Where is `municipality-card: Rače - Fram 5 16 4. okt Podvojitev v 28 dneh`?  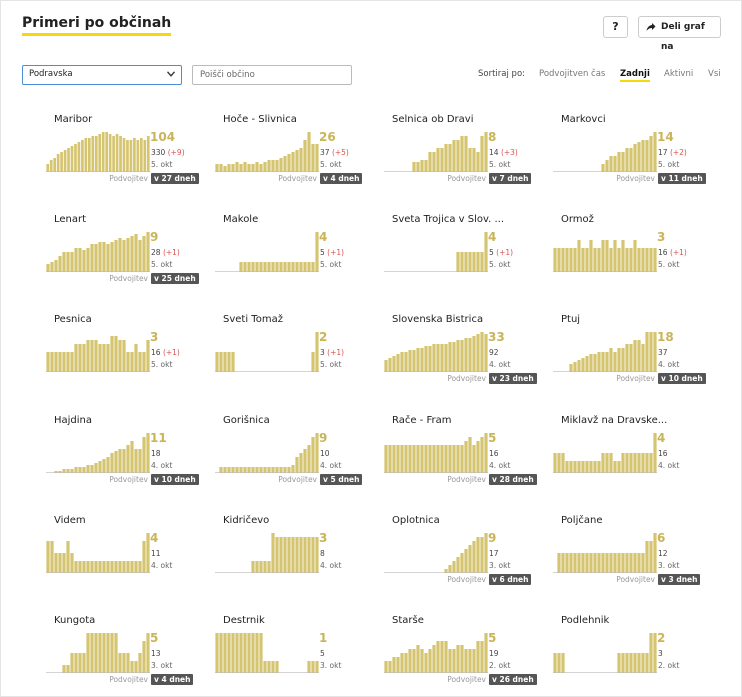 municipality-card: Rače - Fram 5 16 4. okt Podvojitev v 28 dneh is located at coordinates (463, 459).